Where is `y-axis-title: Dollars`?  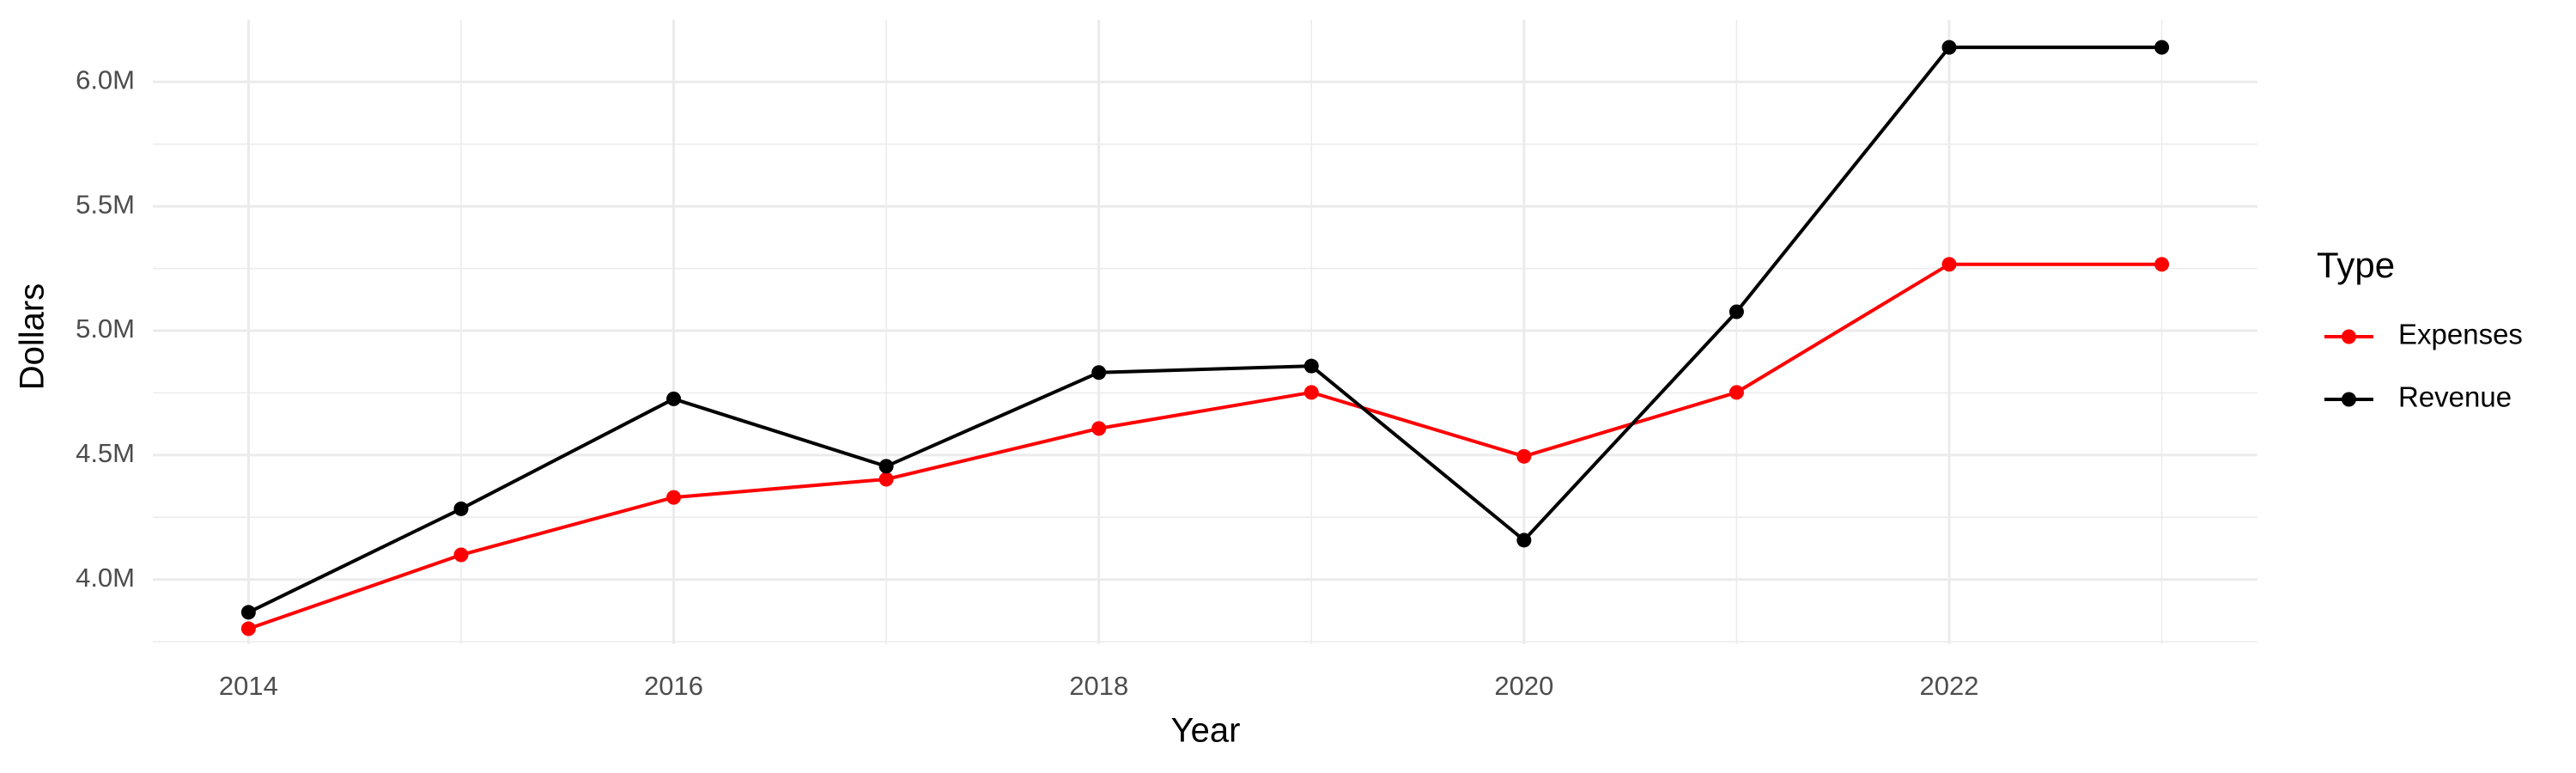 y-axis-title: Dollars is located at coordinates (33, 336).